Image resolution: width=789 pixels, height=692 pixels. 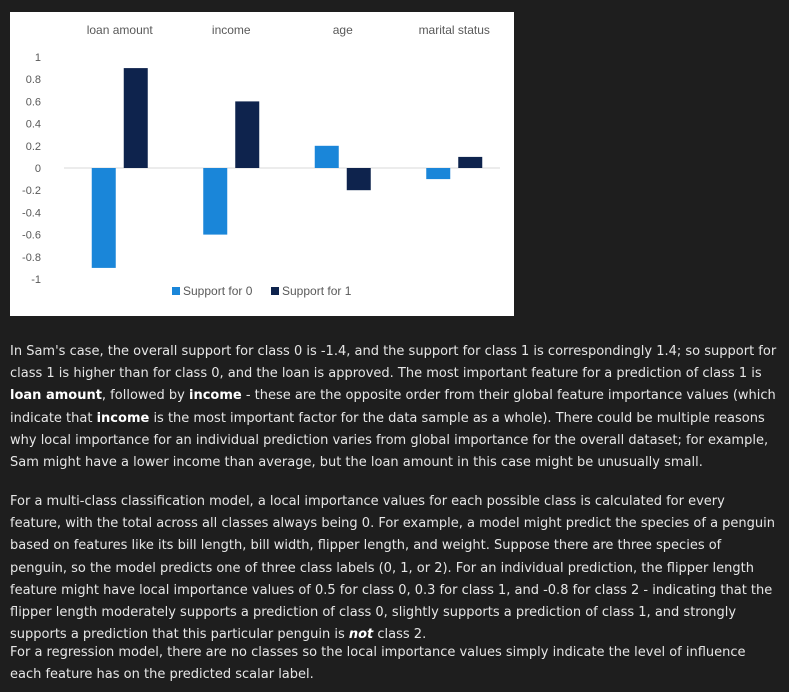 What do you see at coordinates (231, 30) in the screenshot?
I see `category-label: income` at bounding box center [231, 30].